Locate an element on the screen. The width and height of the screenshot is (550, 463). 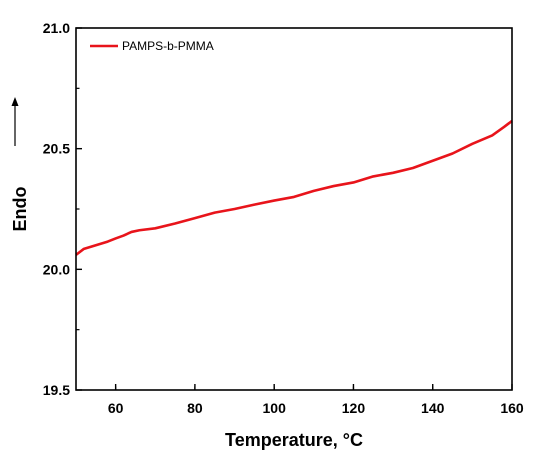
y-tick-label: 20.5 is located at coordinates (56, 149).